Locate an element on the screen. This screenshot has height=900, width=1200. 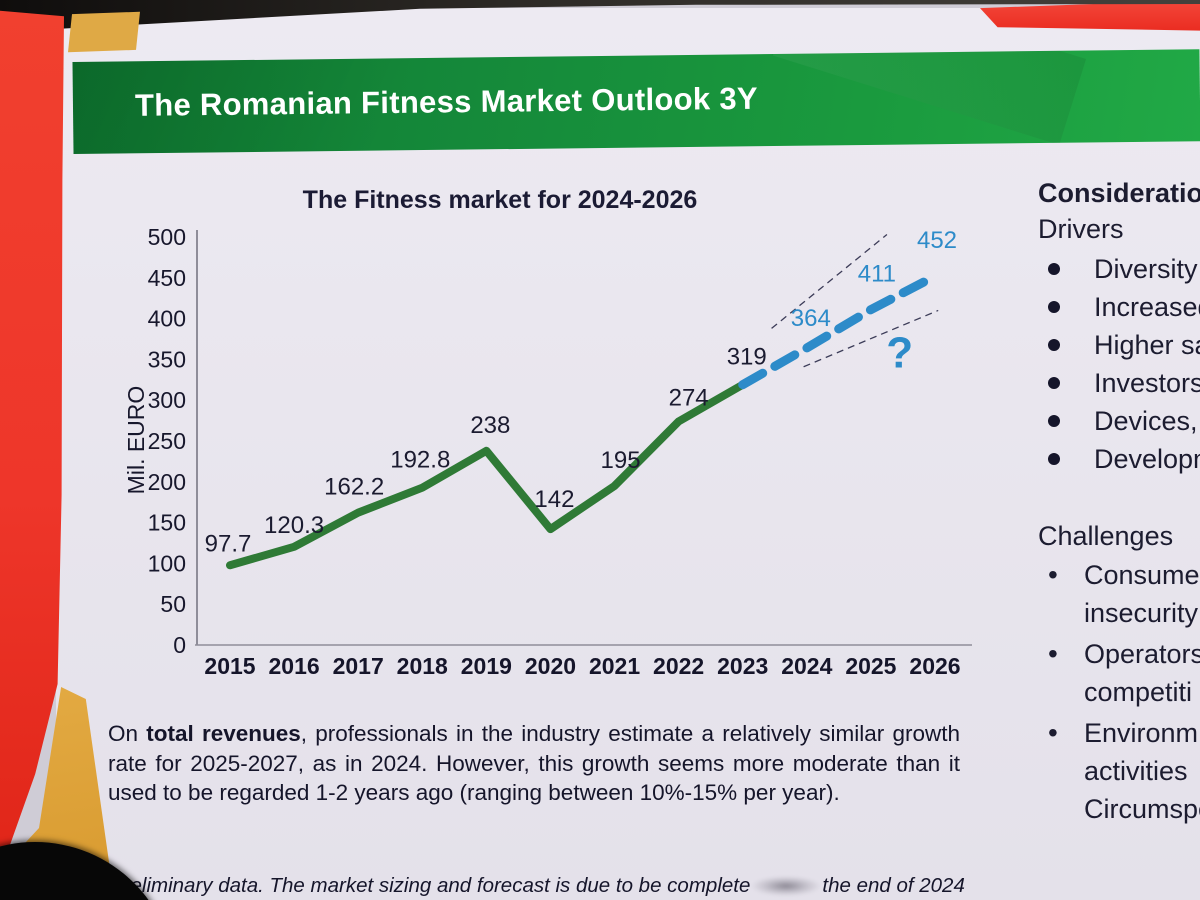
data-label: 411 is located at coordinates (877, 274).